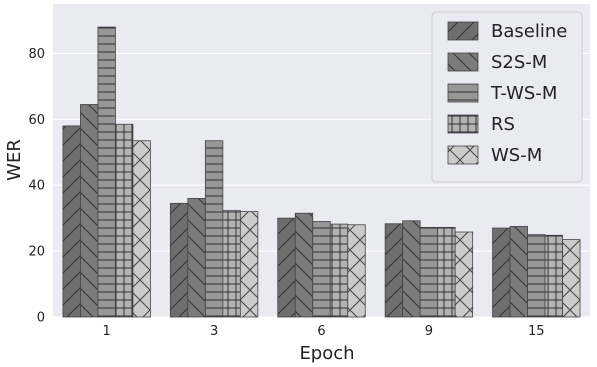 The image size is (597, 367). I want to click on y-tick-labels: 0 20 40 60 80, so click(36, 186).